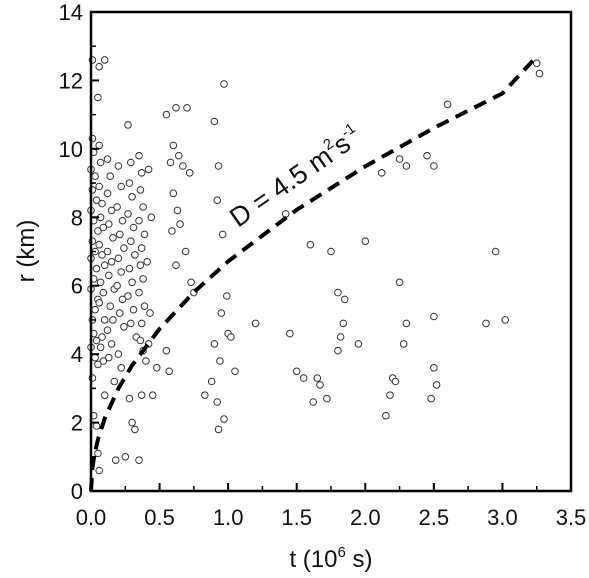 This screenshot has width=589, height=578. Describe the element at coordinates (91, 517) in the screenshot. I see `x-tick-label-0: 0.0` at that location.